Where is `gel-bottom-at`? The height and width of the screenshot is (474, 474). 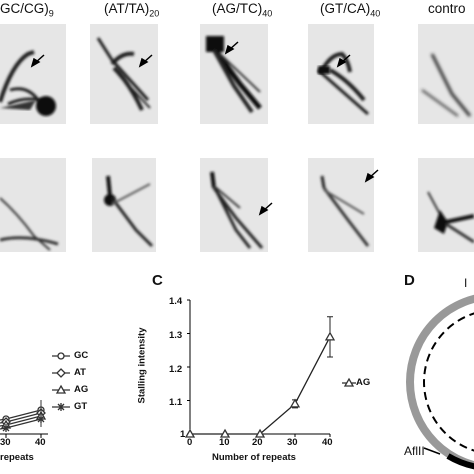
gel-bottom-at is located at coordinates (124, 205).